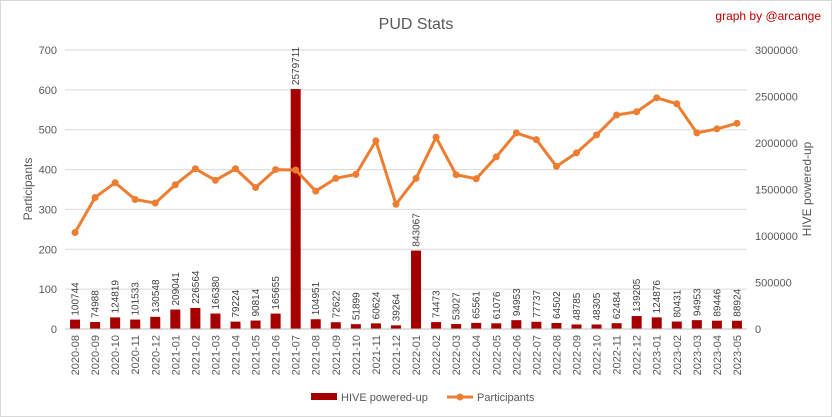 The width and height of the screenshot is (832, 417). I want to click on bar-data-label: 77737, so click(537, 304).